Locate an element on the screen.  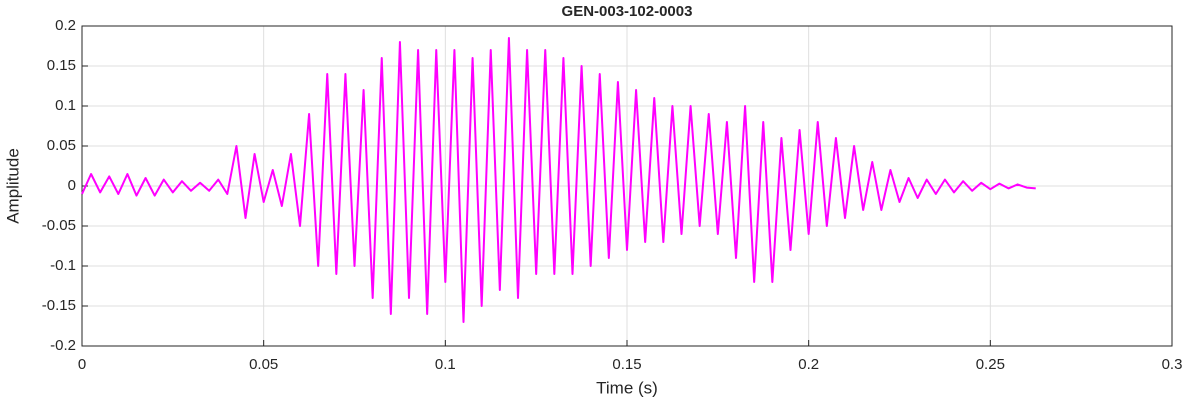
y-tick-label: 0.05 is located at coordinates (61, 145).